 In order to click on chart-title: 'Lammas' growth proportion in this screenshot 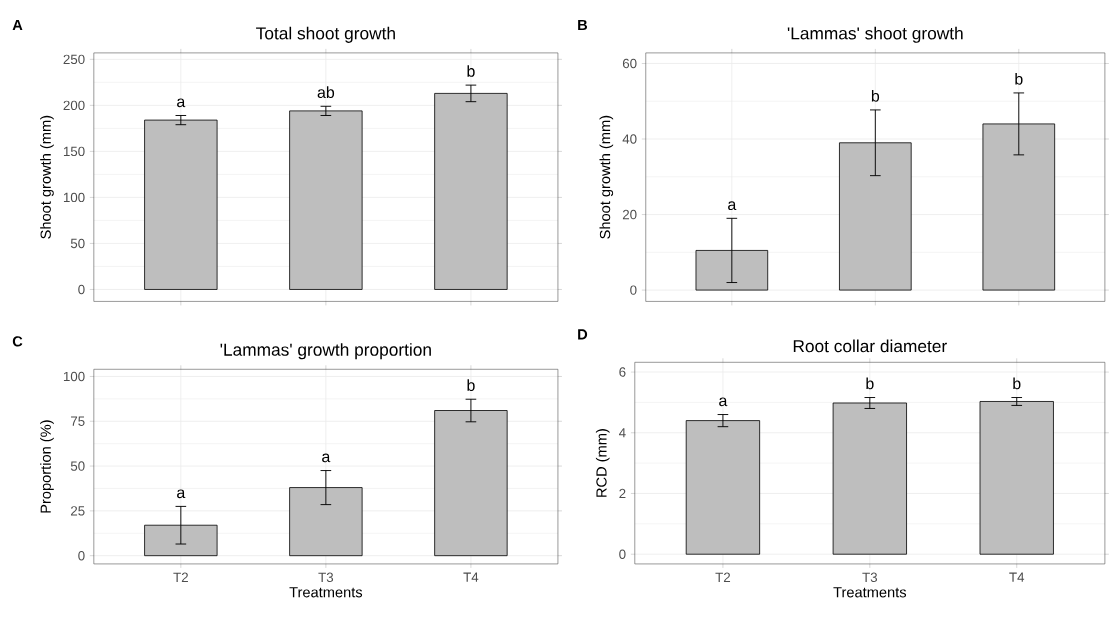, I will do `click(325, 351)`.